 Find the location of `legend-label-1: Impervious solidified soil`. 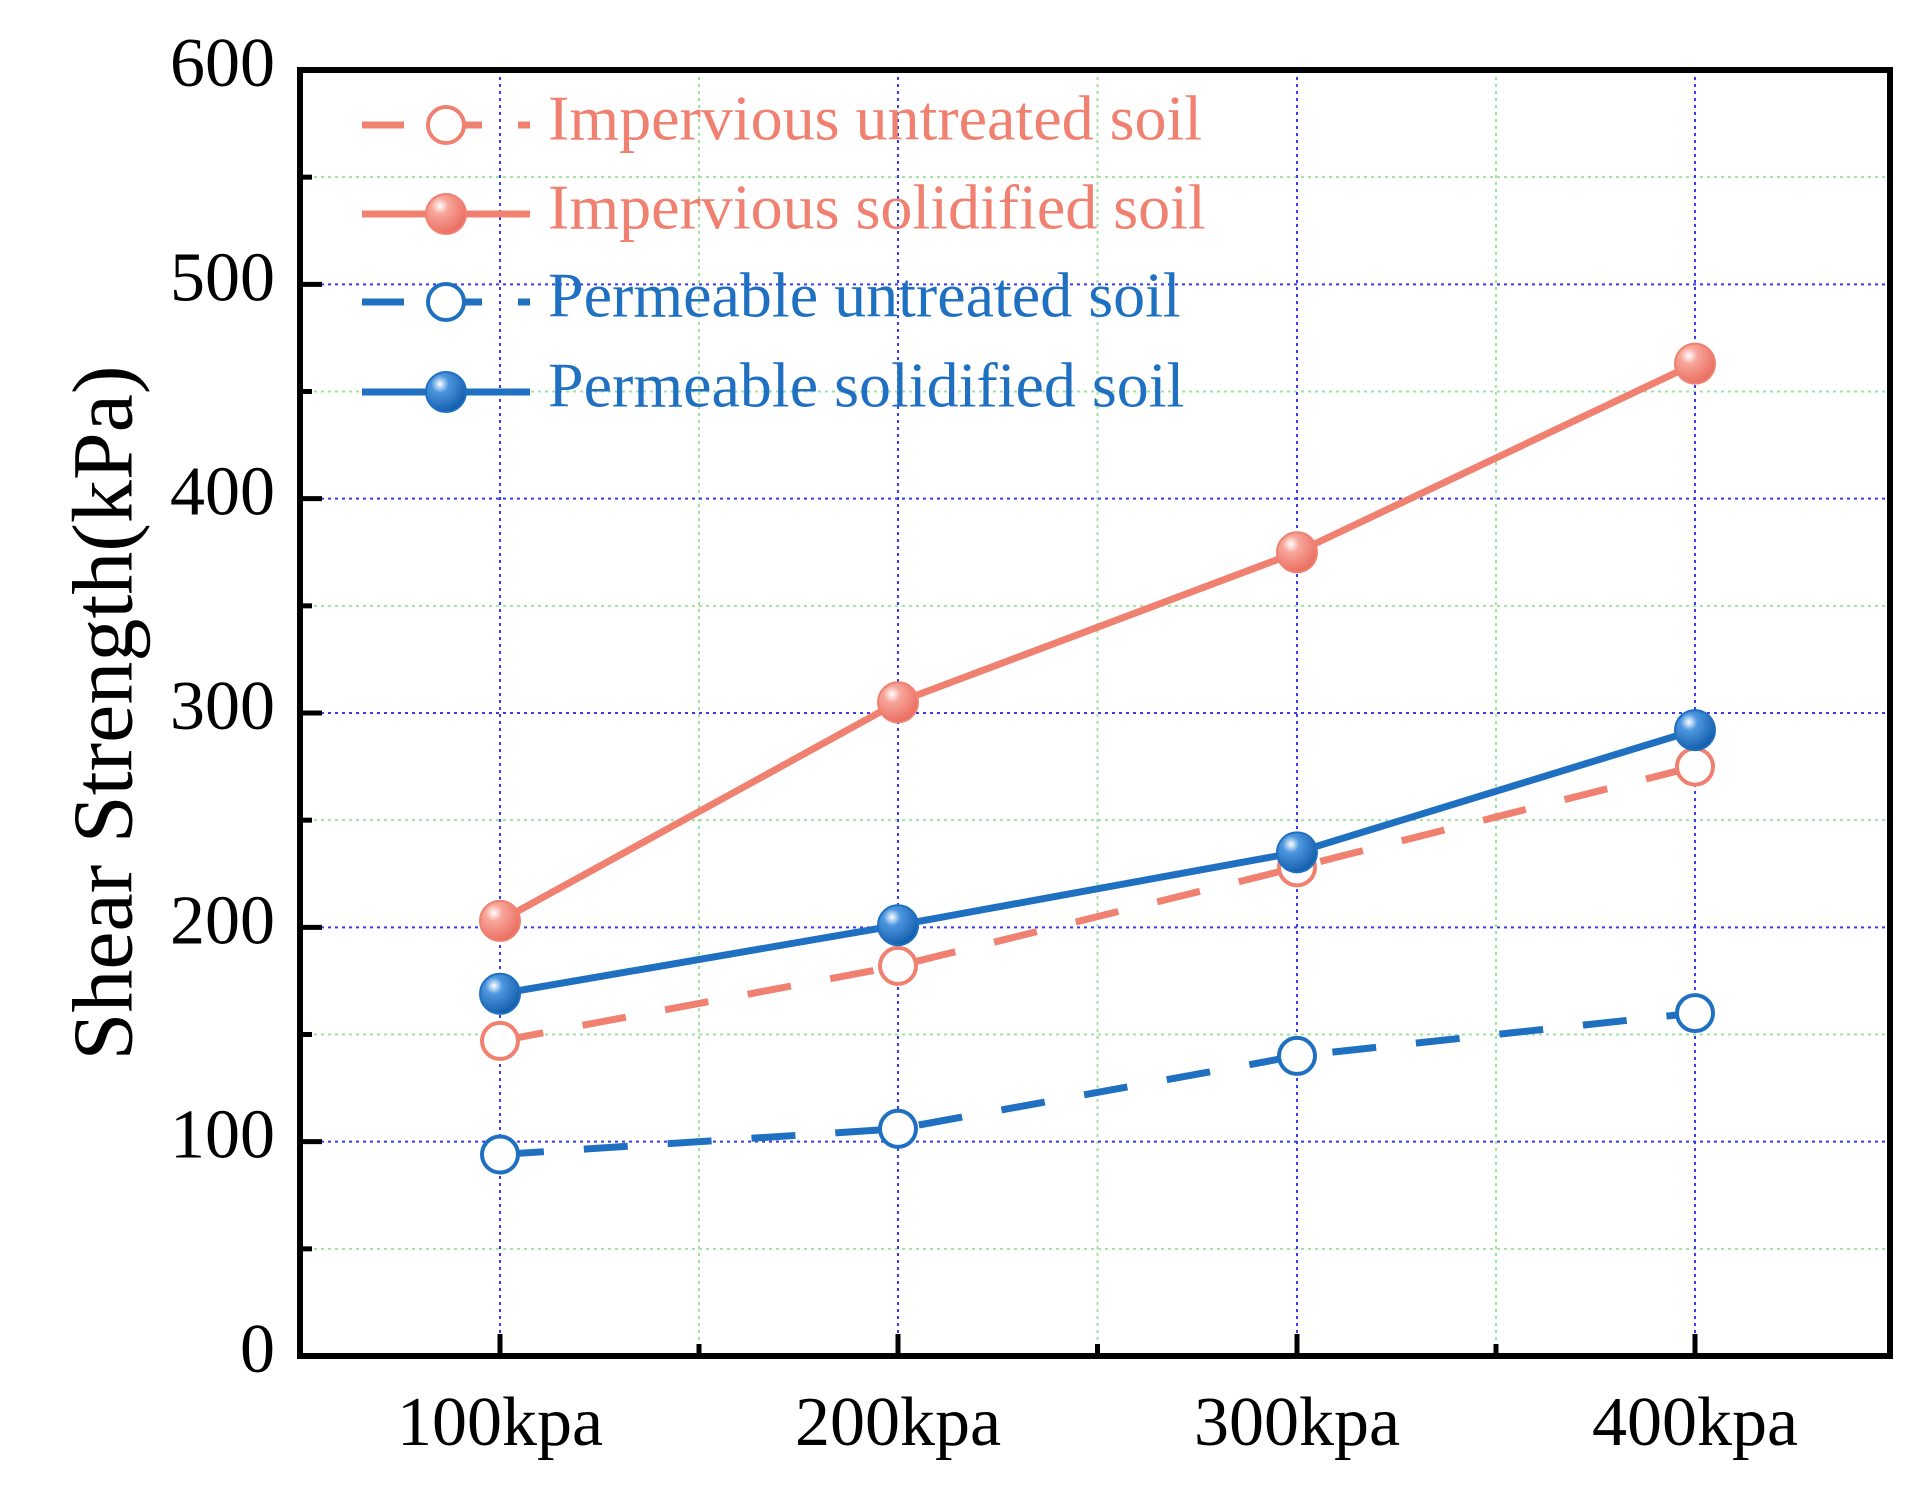

legend-label-1: Impervious solidified soil is located at coordinates (877, 207).